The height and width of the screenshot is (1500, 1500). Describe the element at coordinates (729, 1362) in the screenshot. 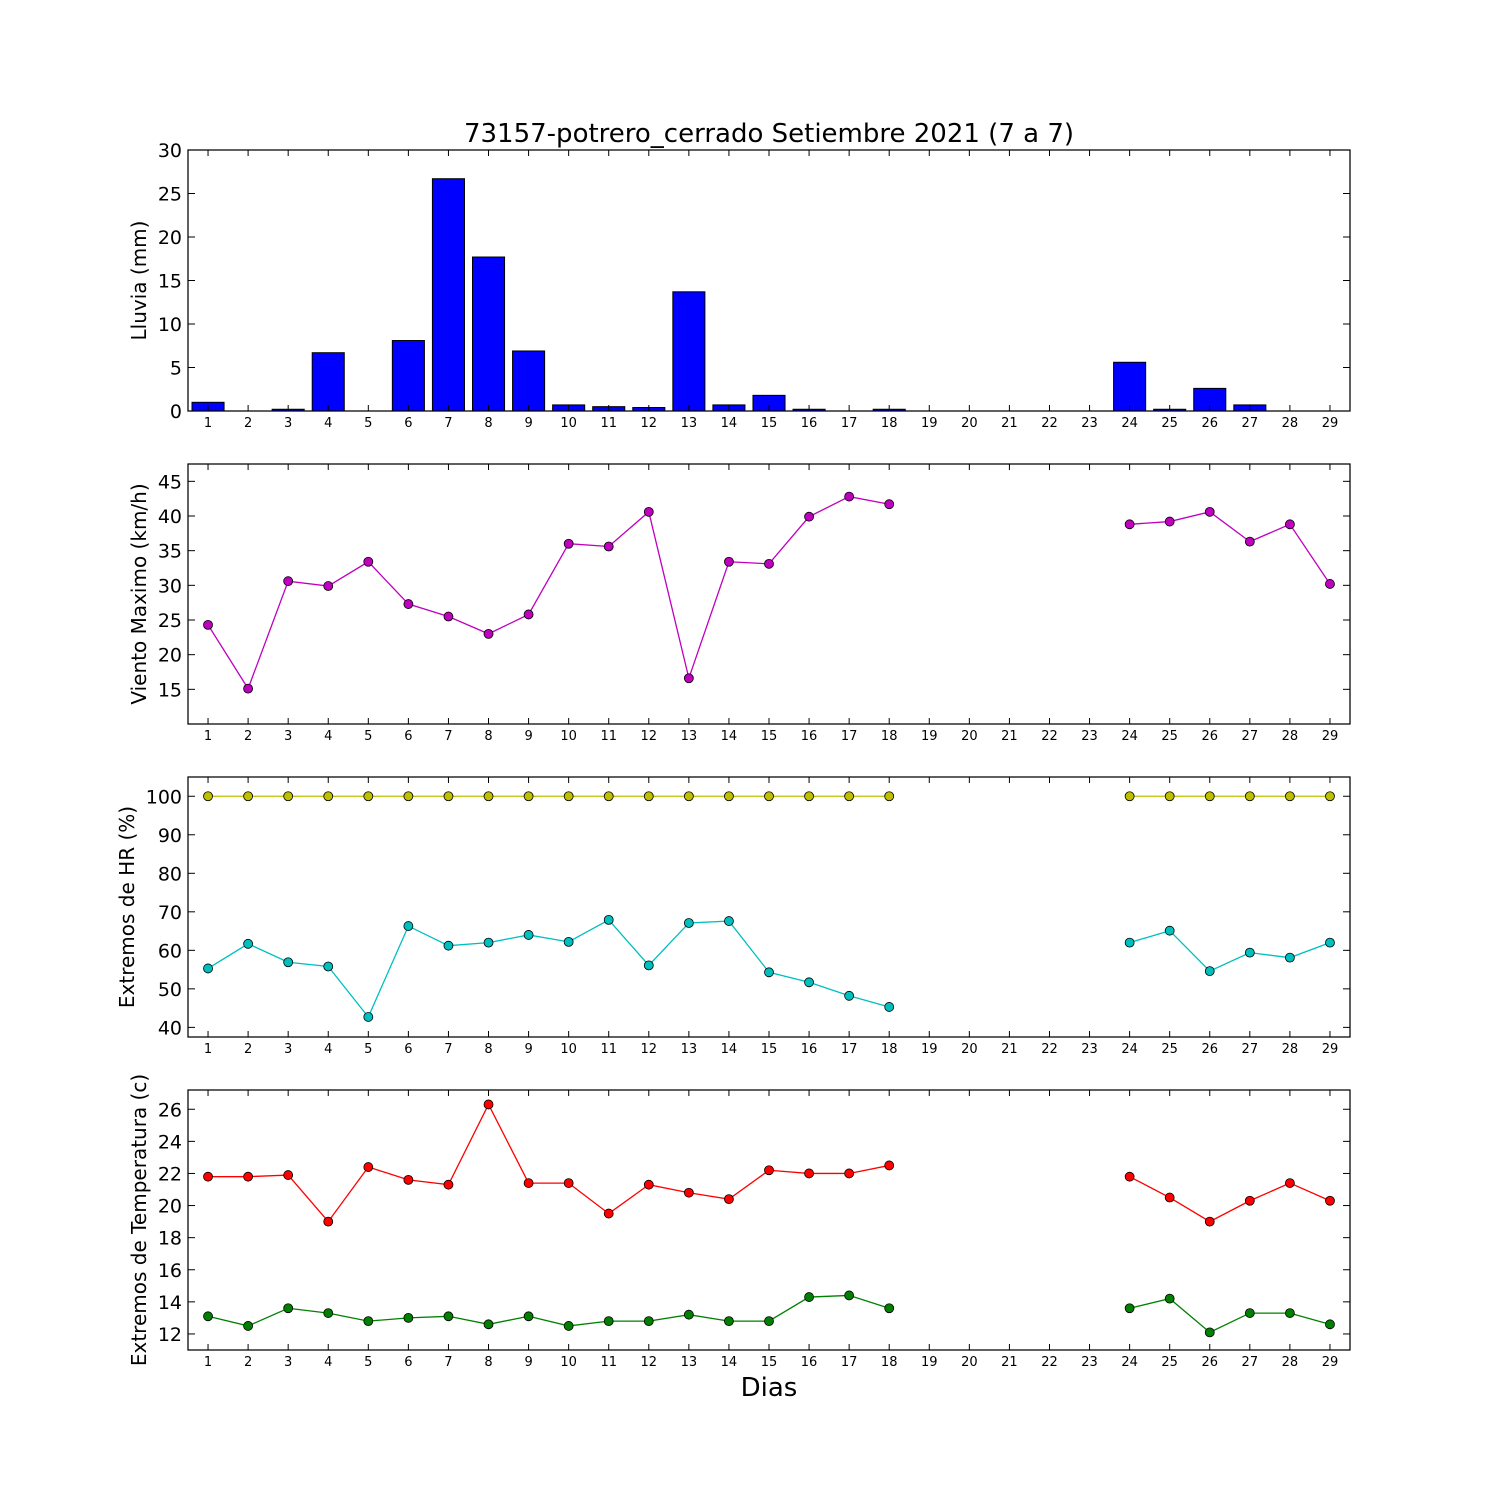

I see `x-tick-label-temperature-14: 14` at that location.